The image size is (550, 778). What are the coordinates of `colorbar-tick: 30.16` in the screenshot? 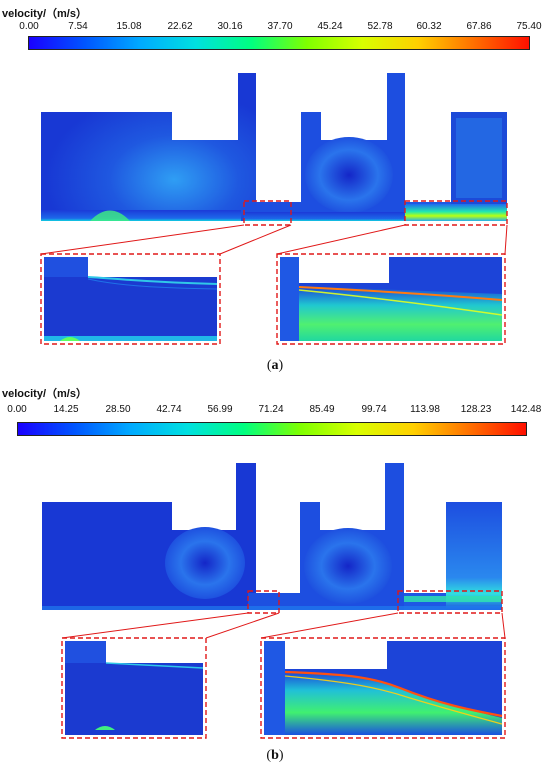 It's located at (230, 26).